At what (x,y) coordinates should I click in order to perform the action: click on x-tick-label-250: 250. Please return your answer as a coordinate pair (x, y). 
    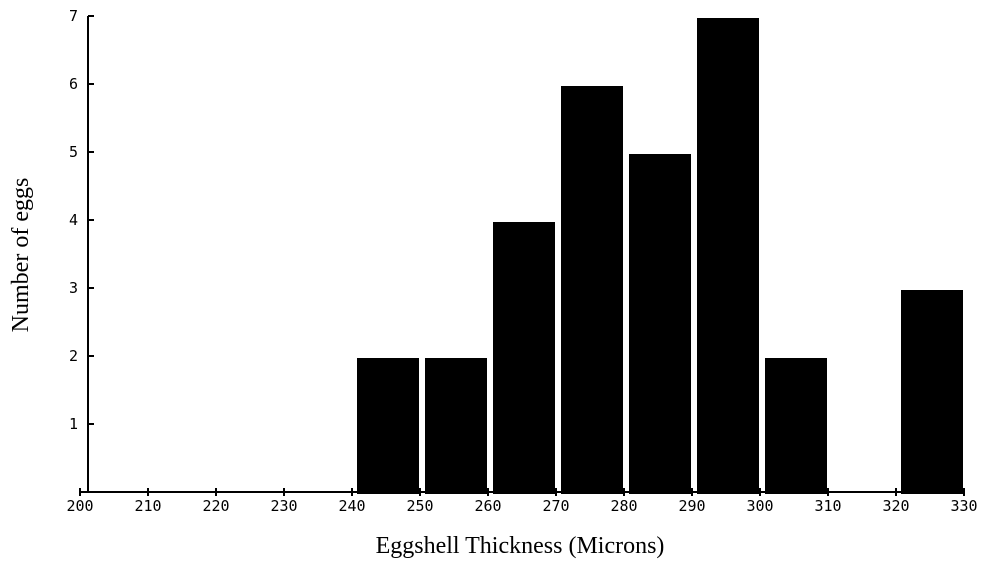
    Looking at the image, I should click on (419, 506).